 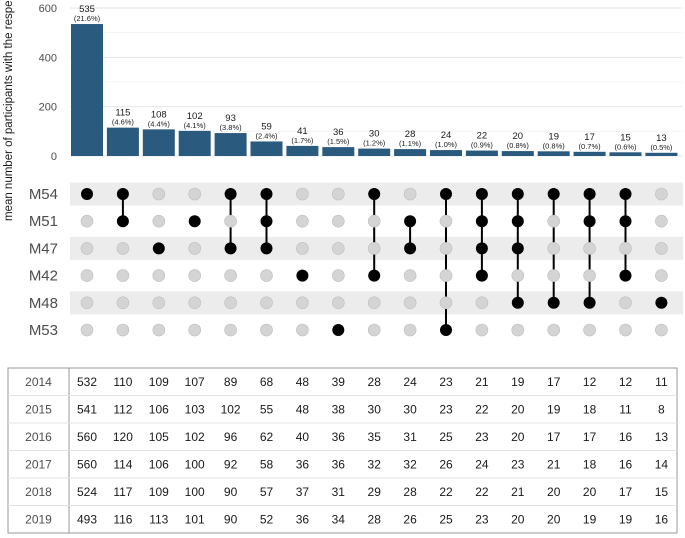 What do you see at coordinates (159, 437) in the screenshot?
I see `table-cell: 105` at bounding box center [159, 437].